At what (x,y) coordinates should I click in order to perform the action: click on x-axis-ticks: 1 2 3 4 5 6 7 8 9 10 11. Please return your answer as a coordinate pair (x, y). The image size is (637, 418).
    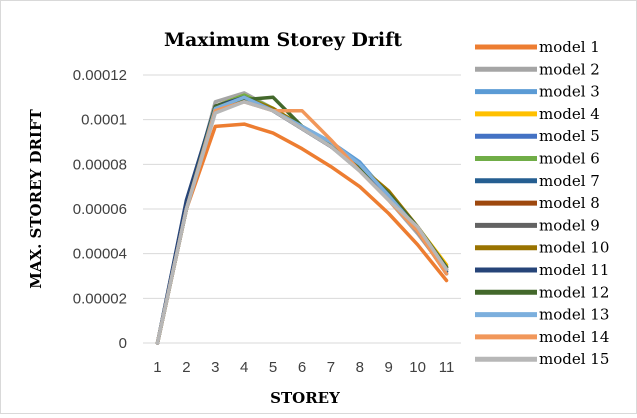
    Looking at the image, I should click on (303, 367).